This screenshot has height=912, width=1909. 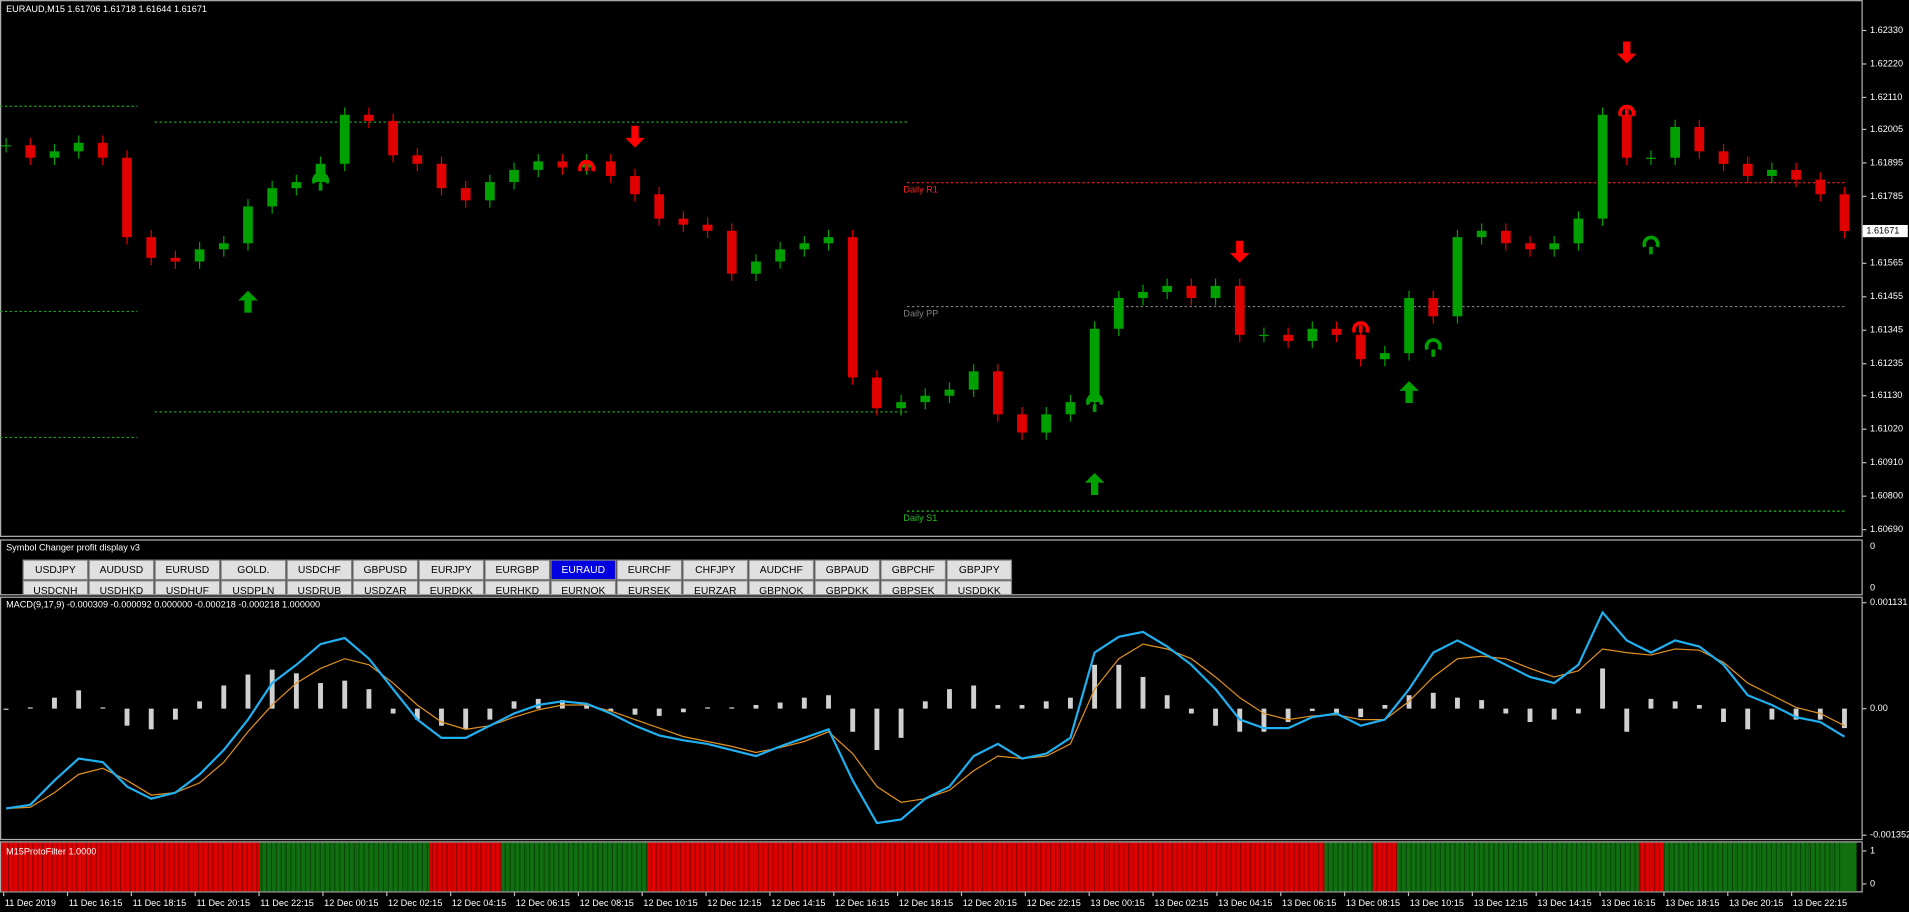 I want to click on symbol-button: EURAUD, so click(x=583, y=570).